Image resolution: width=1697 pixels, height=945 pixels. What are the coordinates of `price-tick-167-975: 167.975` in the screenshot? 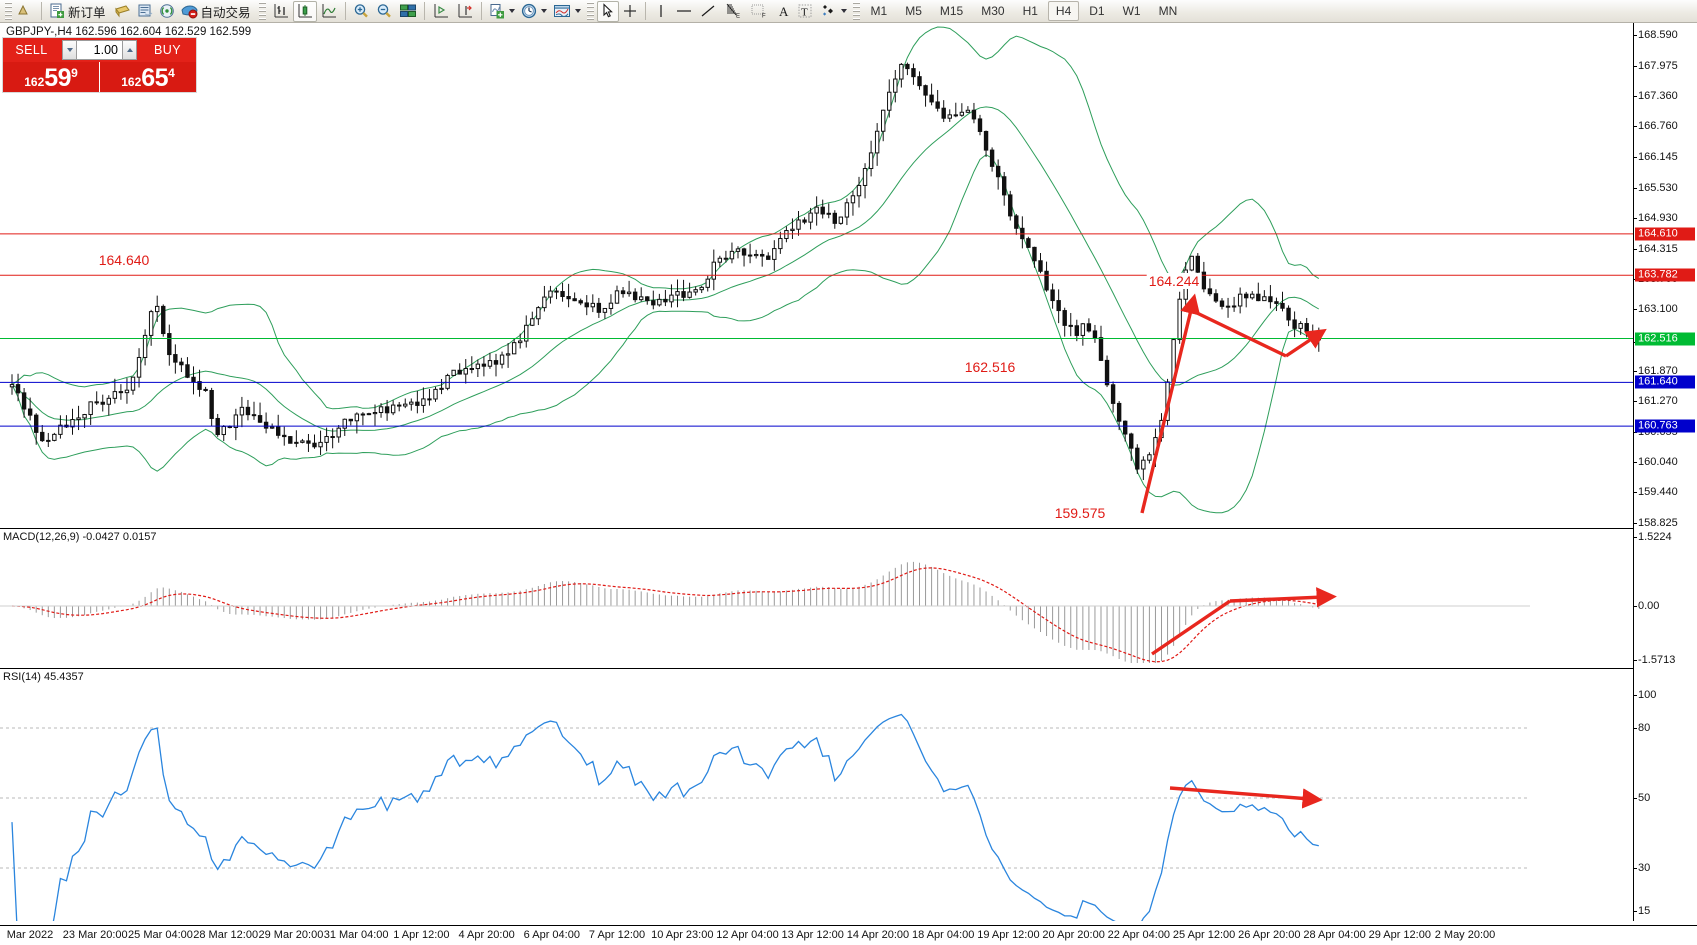 It's located at (1656, 65).